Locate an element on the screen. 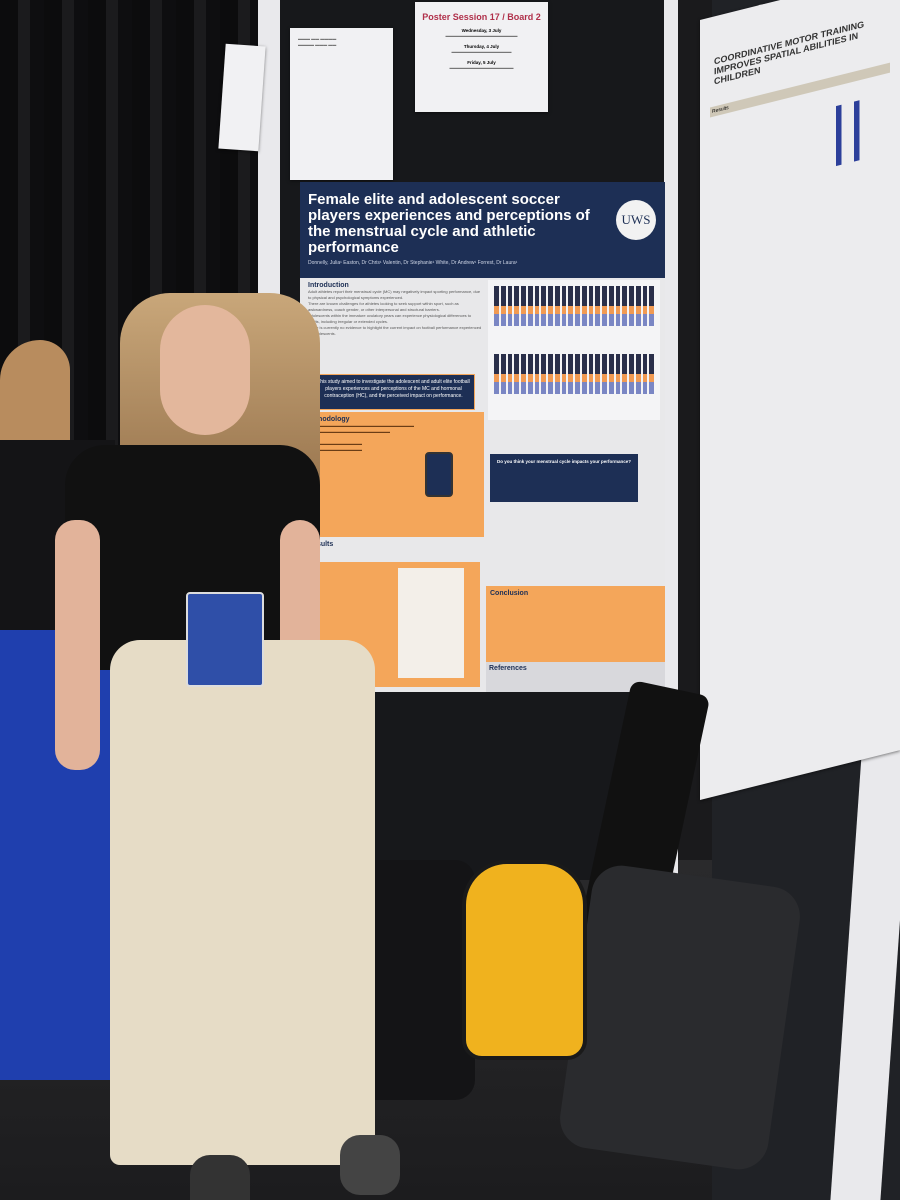 The width and height of the screenshot is (900, 1200). references-heading: References is located at coordinates (508, 668).